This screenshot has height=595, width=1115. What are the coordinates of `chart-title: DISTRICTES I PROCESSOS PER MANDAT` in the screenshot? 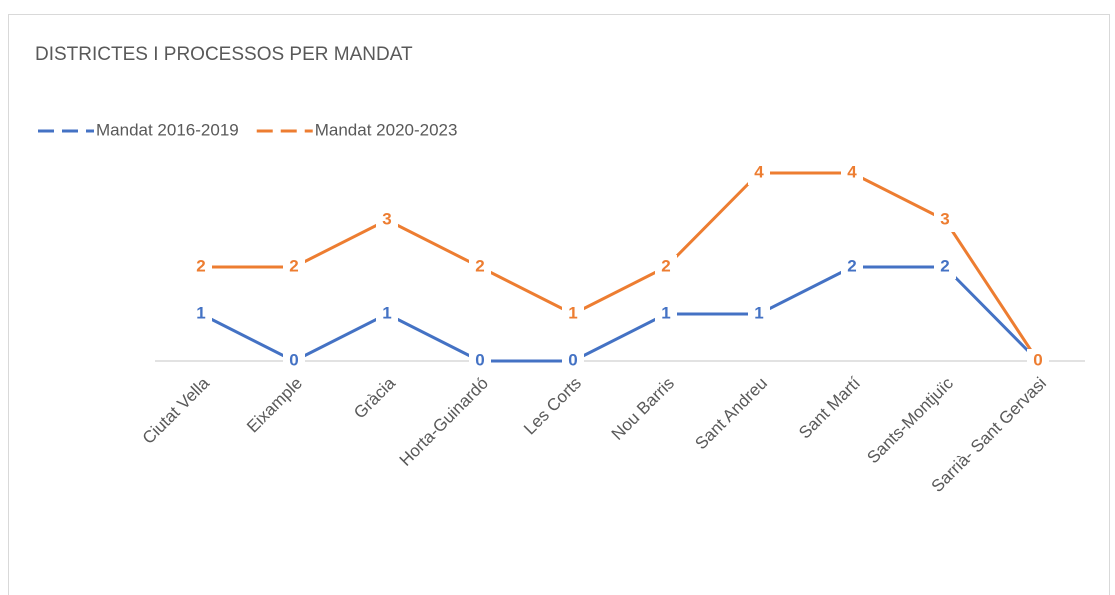 It's located at (224, 54).